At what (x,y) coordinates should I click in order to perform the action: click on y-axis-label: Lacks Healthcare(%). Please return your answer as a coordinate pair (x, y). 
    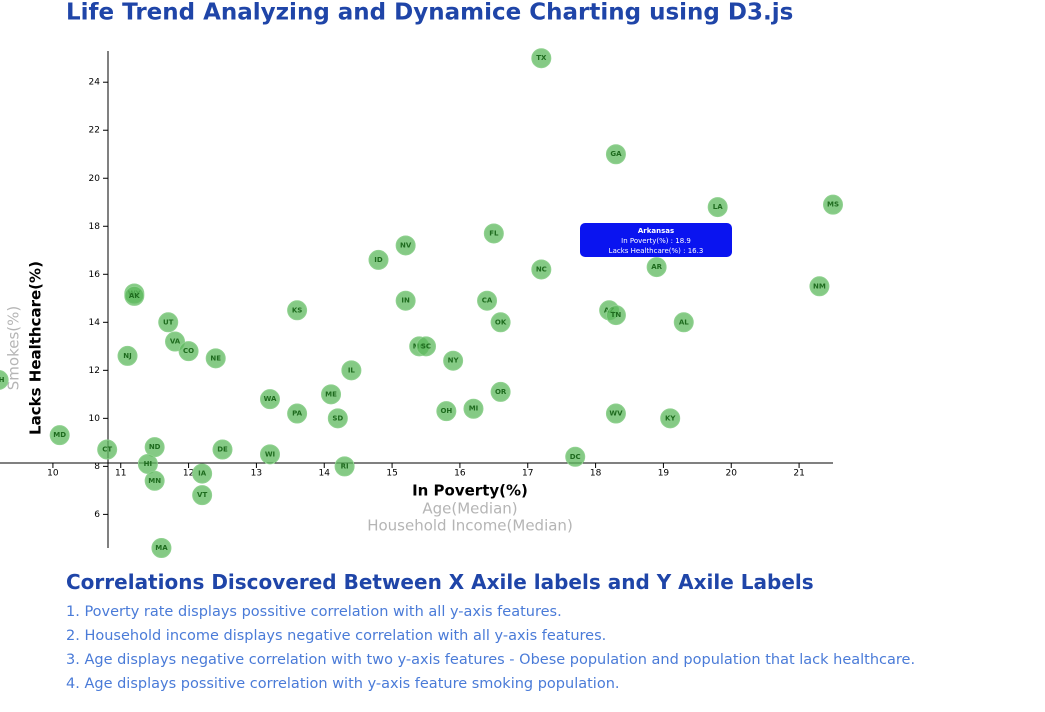
    Looking at the image, I should click on (36, 348).